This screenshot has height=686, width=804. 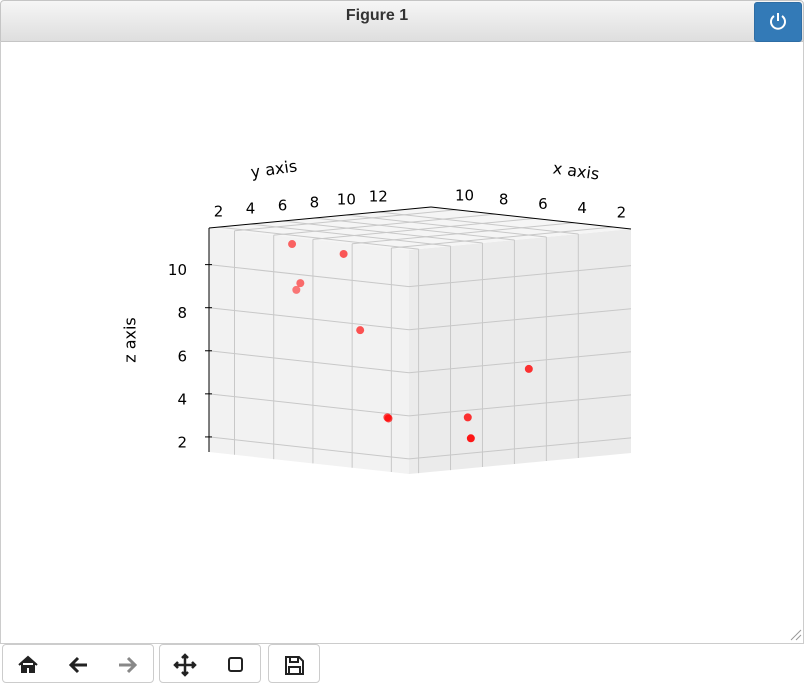 I want to click on z-tick-label: 2, so click(x=182, y=442).